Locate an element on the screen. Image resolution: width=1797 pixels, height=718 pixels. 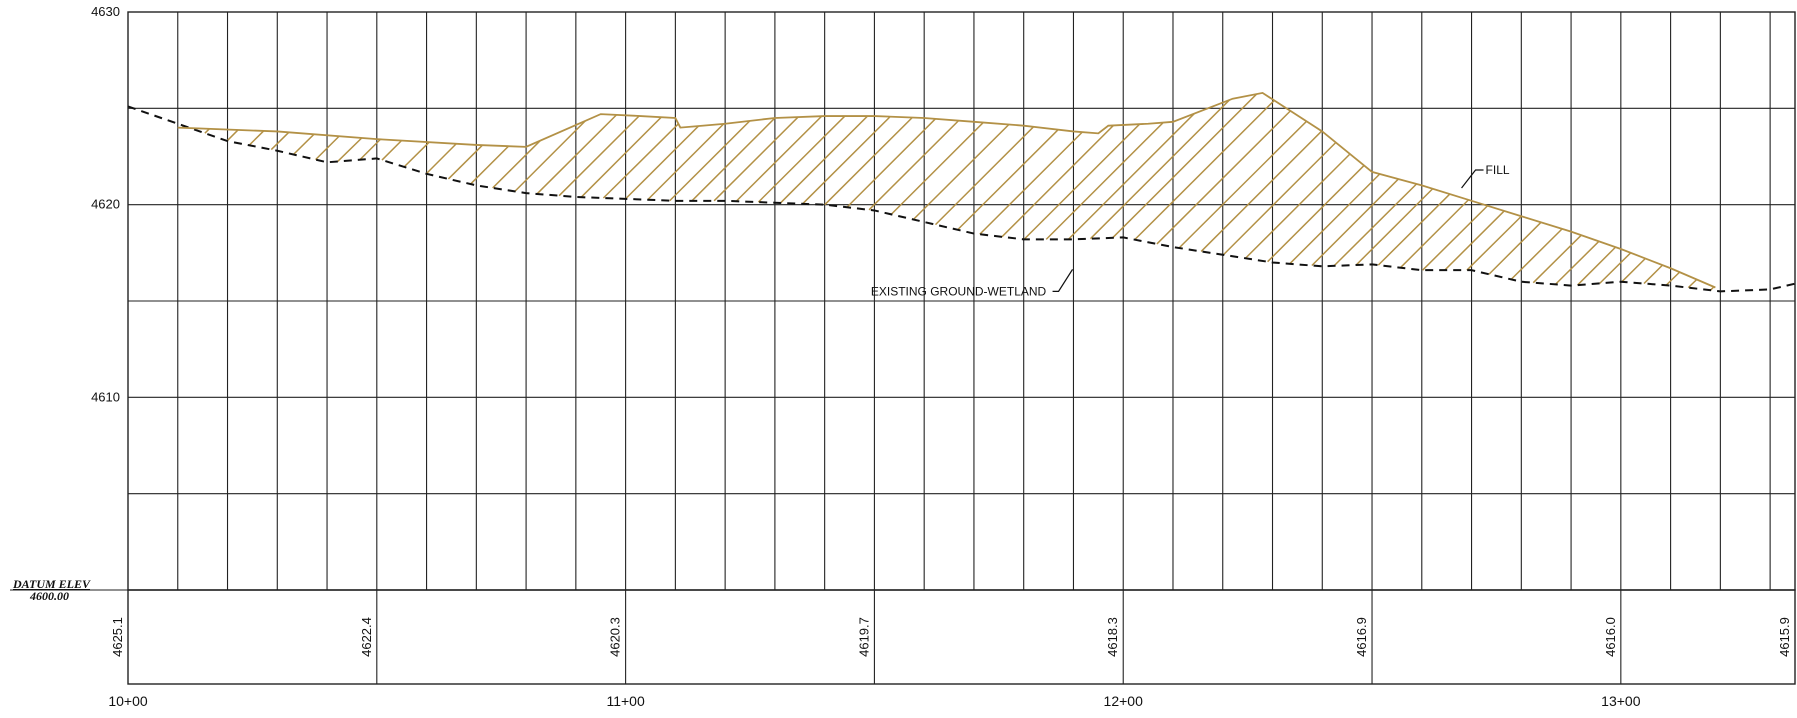
y-tick-label: 4630 is located at coordinates (105, 11).